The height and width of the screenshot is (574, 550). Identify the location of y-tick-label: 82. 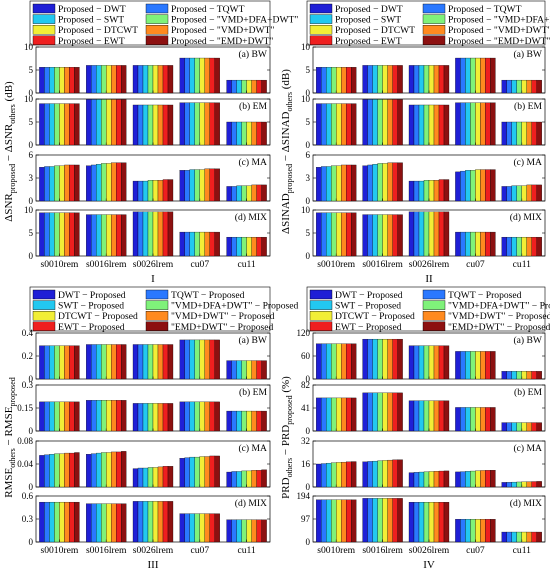
(305, 385).